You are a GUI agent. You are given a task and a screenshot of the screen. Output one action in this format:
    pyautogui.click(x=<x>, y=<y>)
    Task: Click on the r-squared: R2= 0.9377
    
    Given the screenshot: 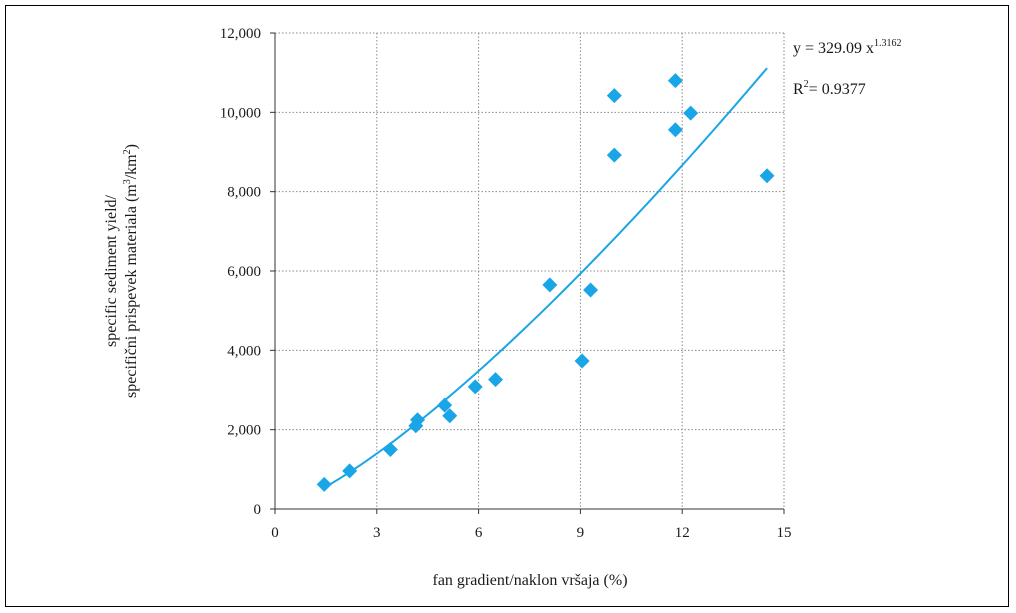 What is the action you would take?
    pyautogui.click(x=829, y=88)
    